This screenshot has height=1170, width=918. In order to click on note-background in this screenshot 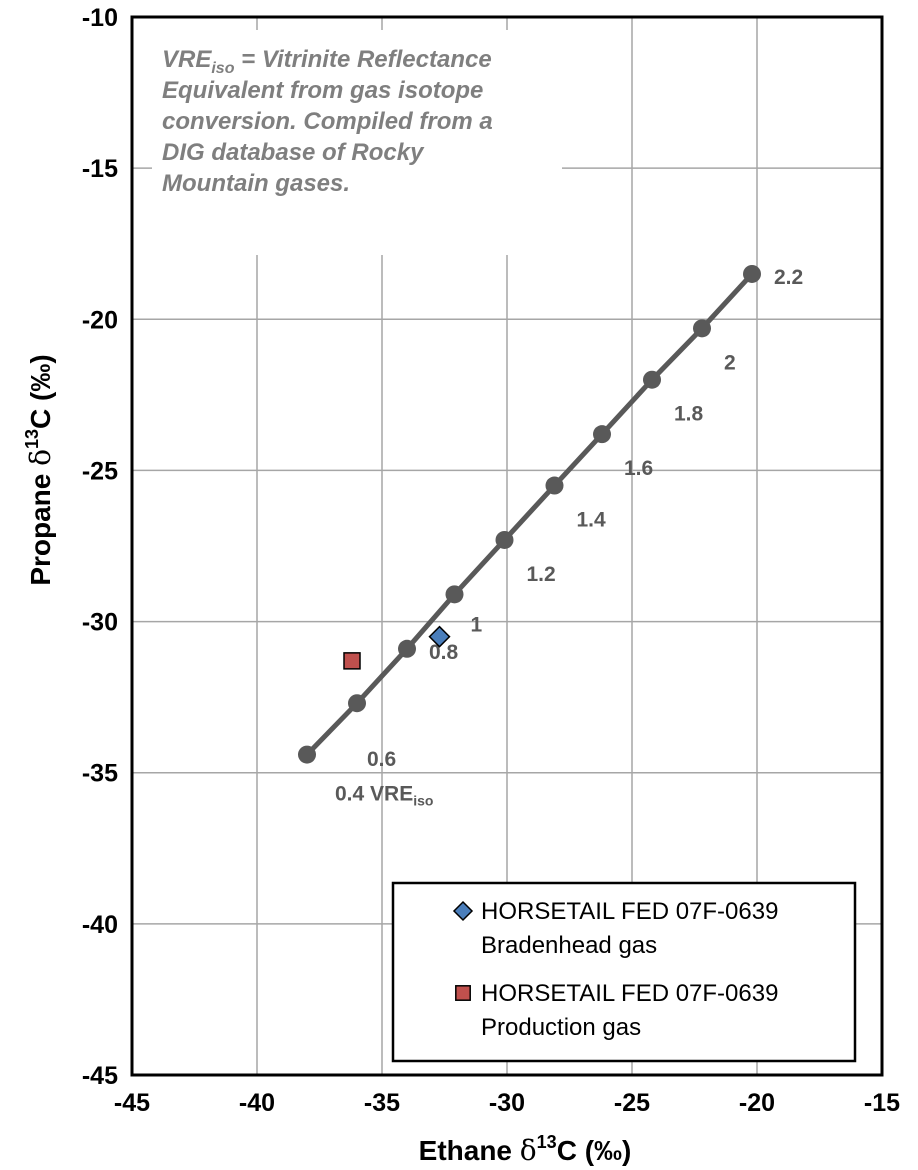, I will do `click(357, 142)`.